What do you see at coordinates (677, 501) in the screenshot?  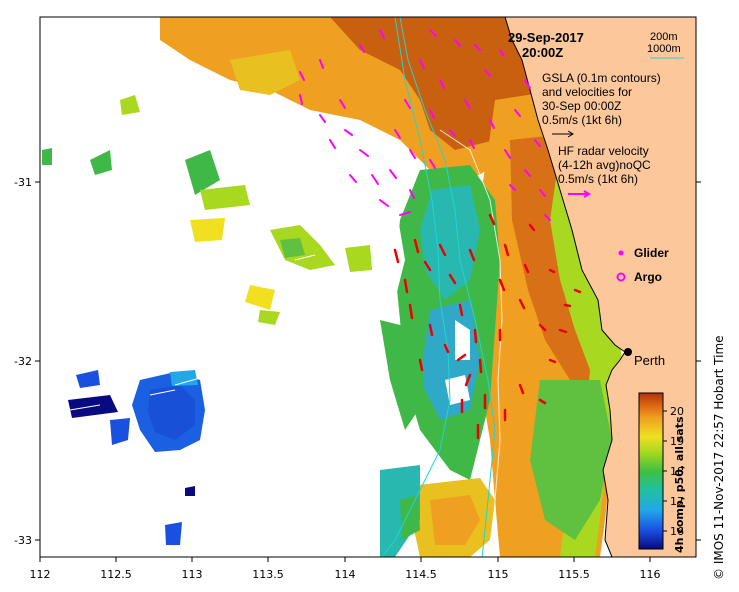 I see `colorbar-tick-label: 17` at bounding box center [677, 501].